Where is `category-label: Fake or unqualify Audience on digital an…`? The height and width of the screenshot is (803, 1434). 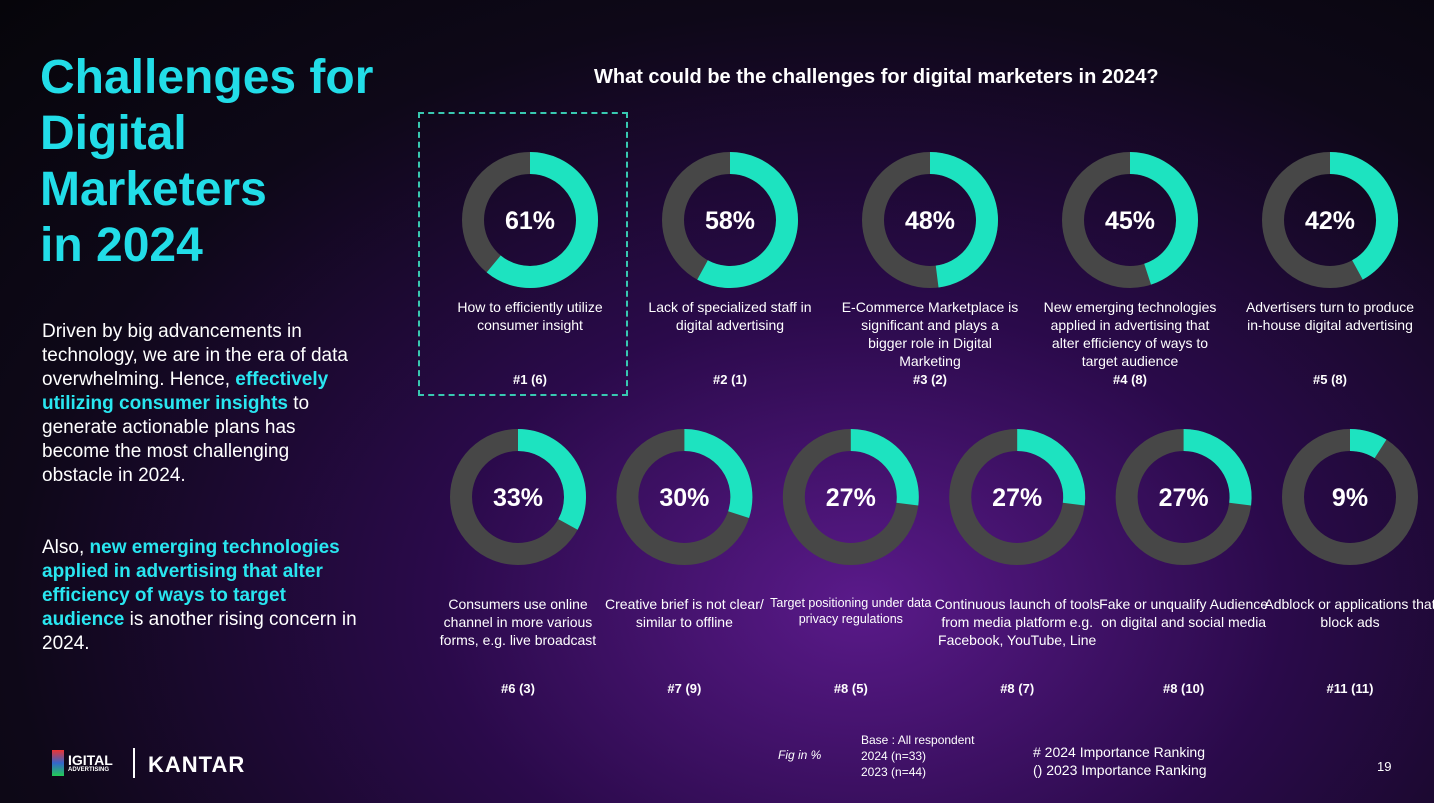 category-label: Fake or unqualify Audience on digital an… is located at coordinates (1184, 613).